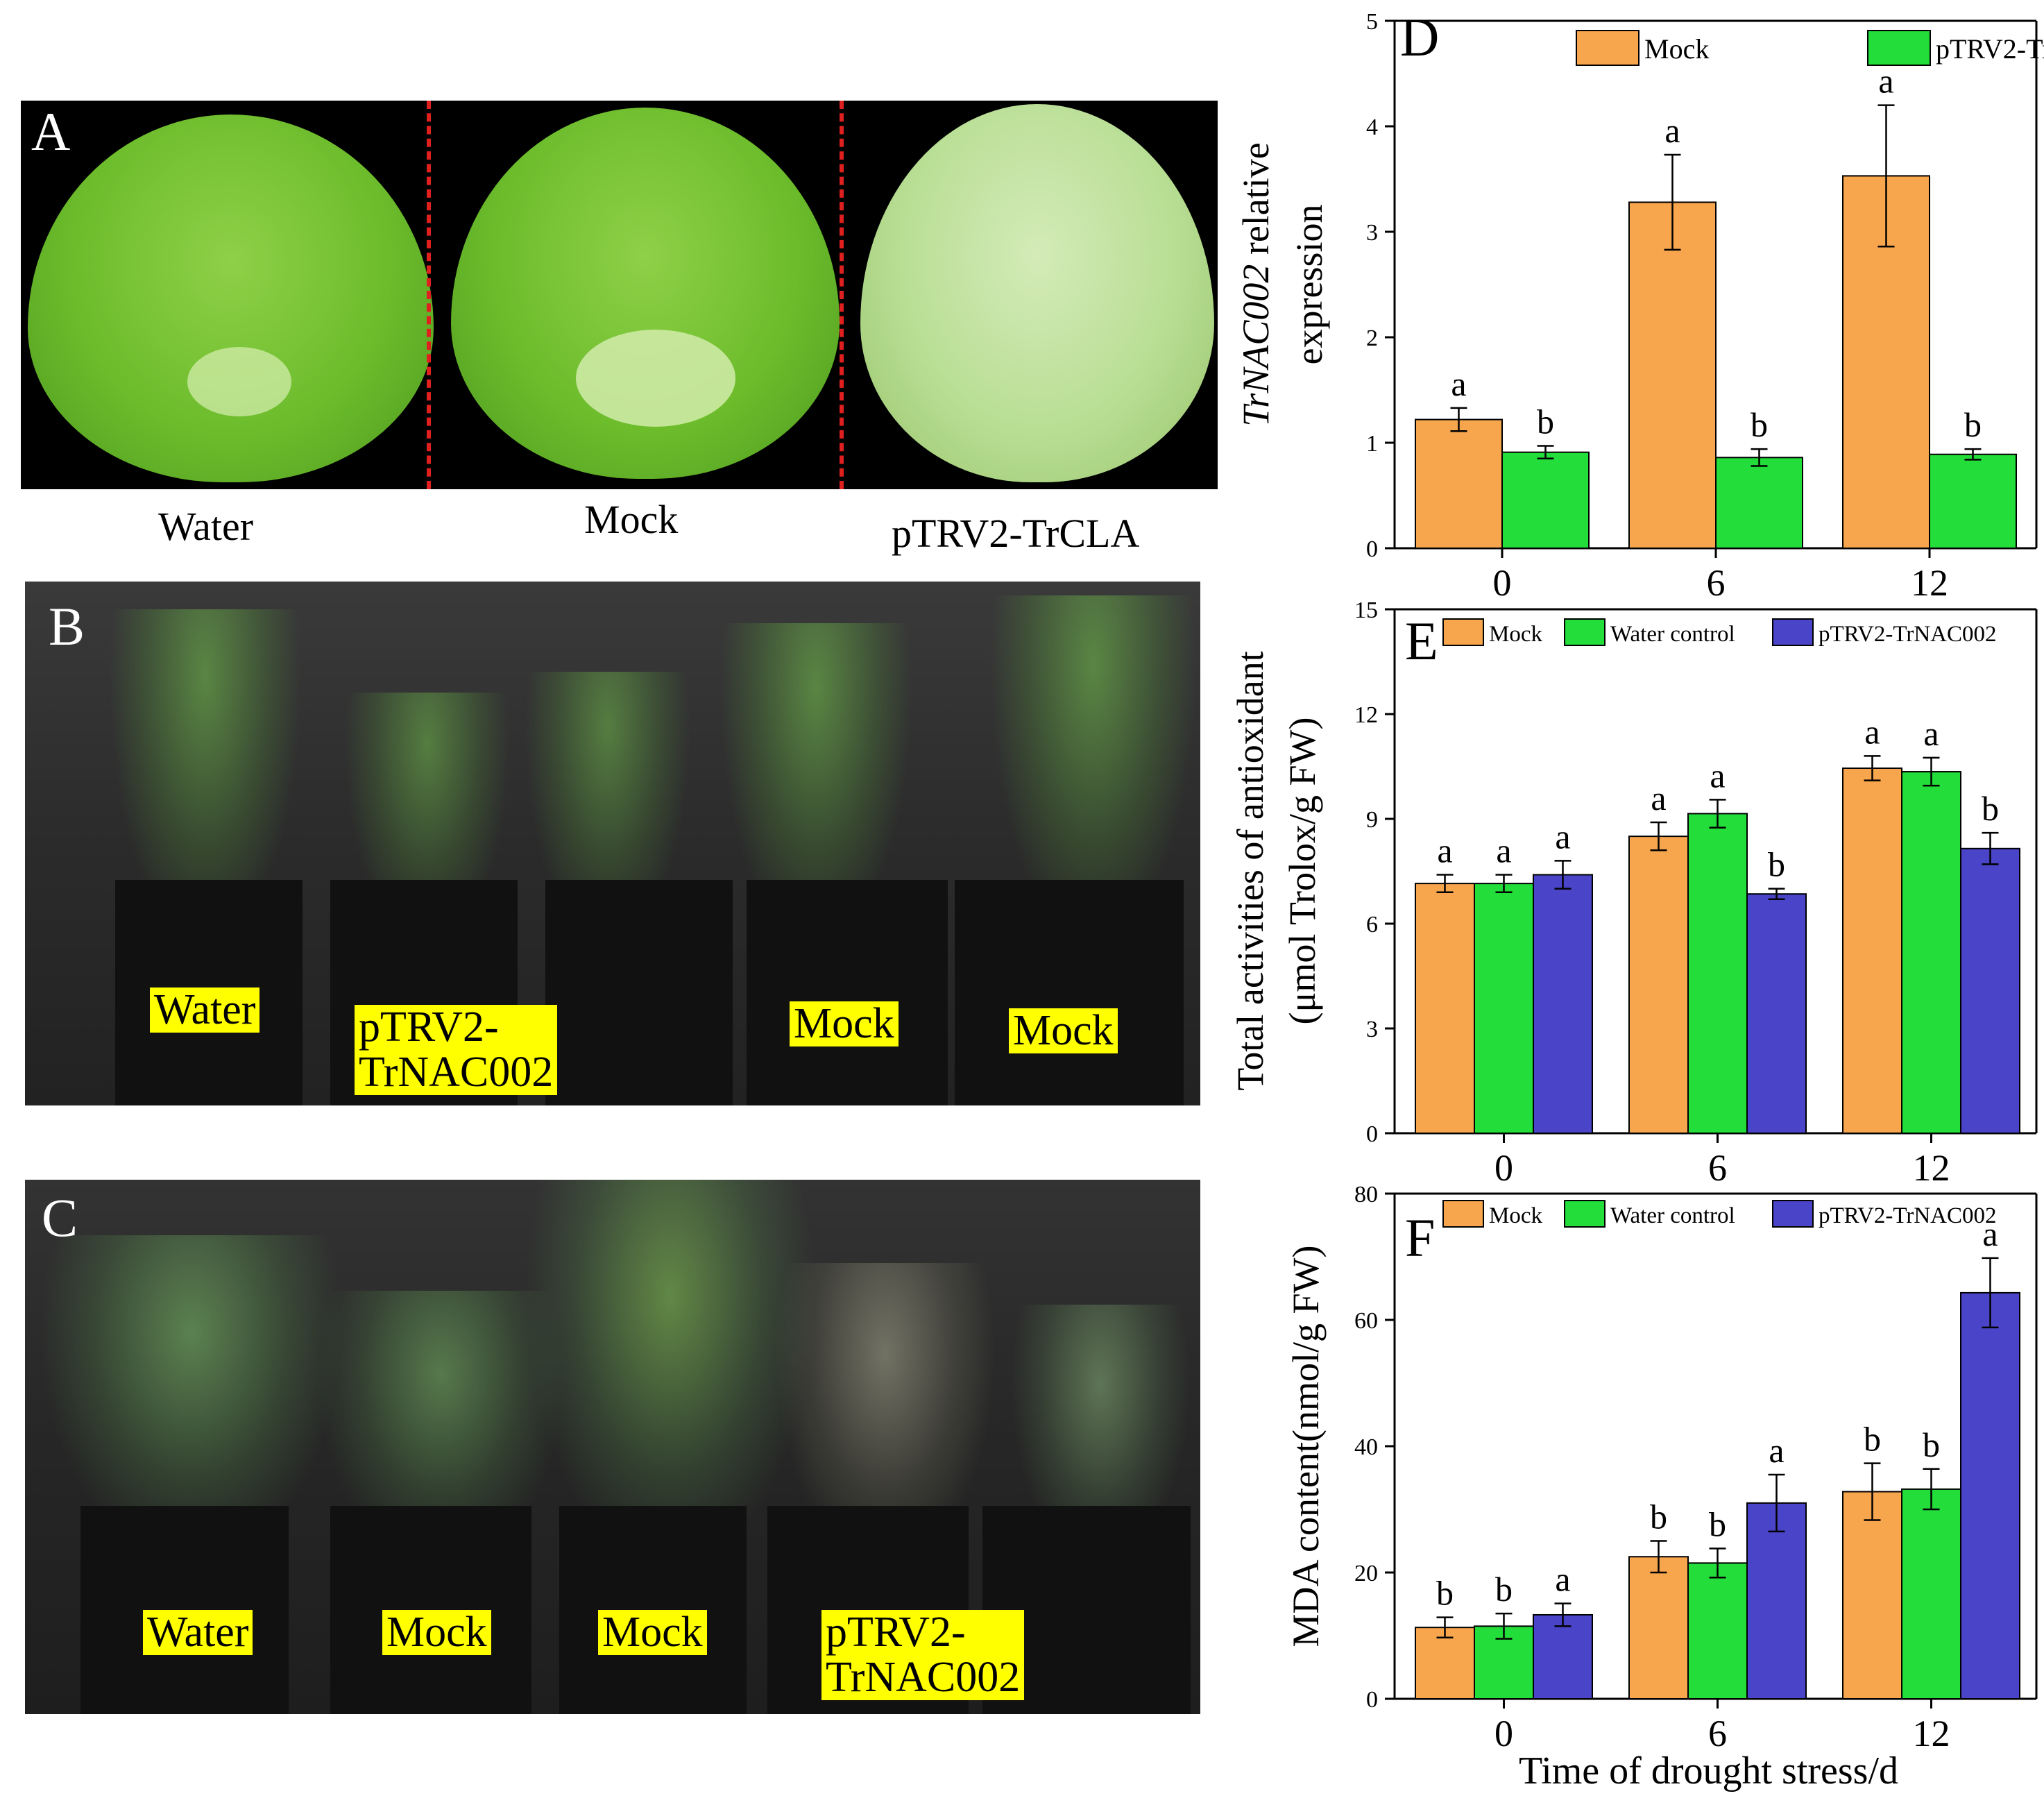 This screenshot has width=2044, height=1814. Describe the element at coordinates (1366, 1321) in the screenshot. I see `y-tick-label: 60` at that location.